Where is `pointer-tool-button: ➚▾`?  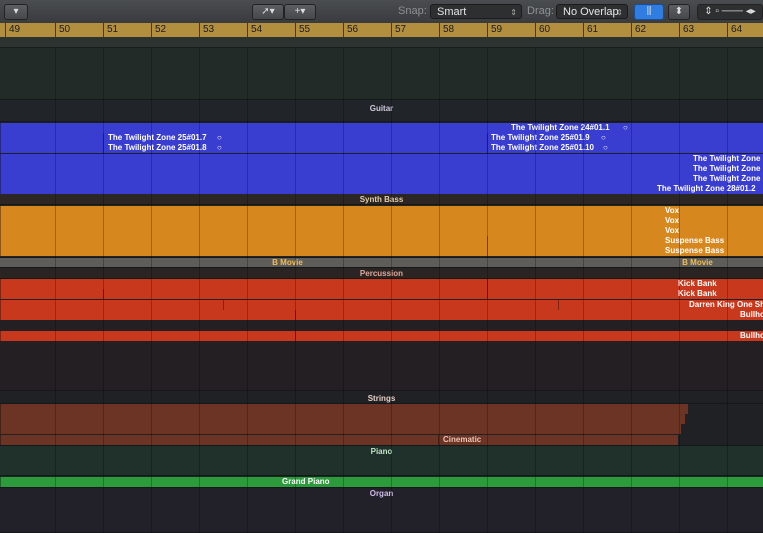
pointer-tool-button: ➚▾ is located at coordinates (268, 12).